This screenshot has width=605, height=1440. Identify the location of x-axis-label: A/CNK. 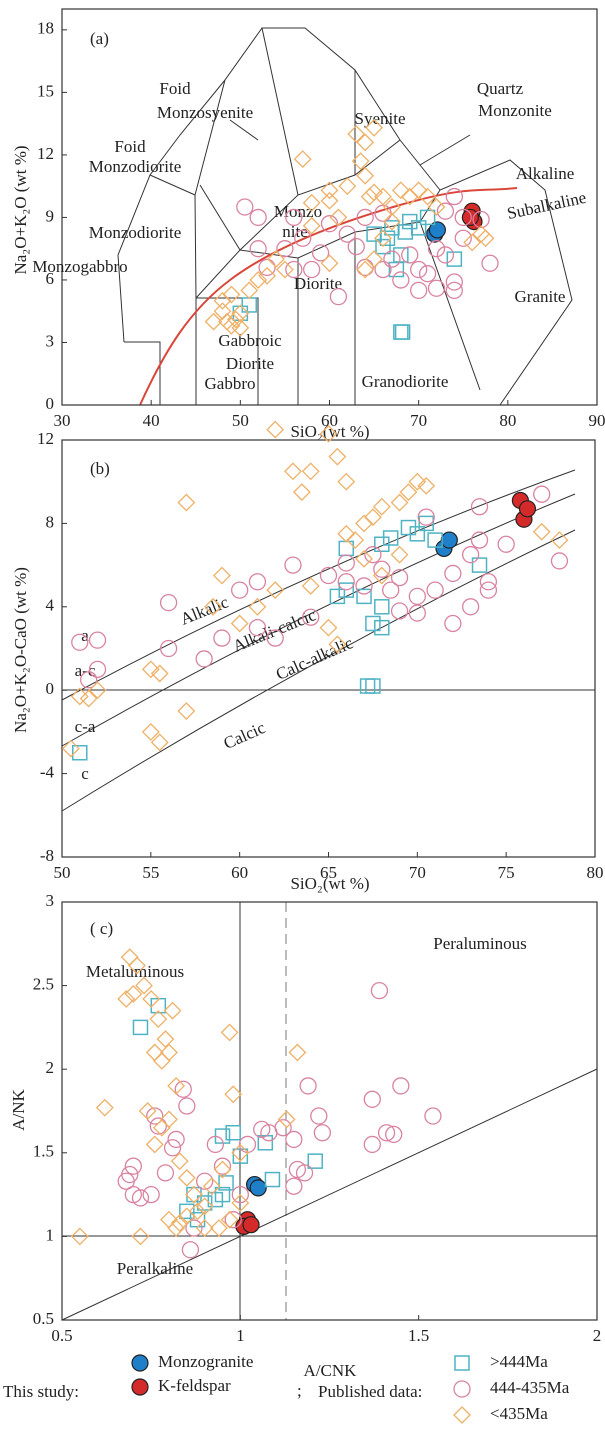
(331, 1370).